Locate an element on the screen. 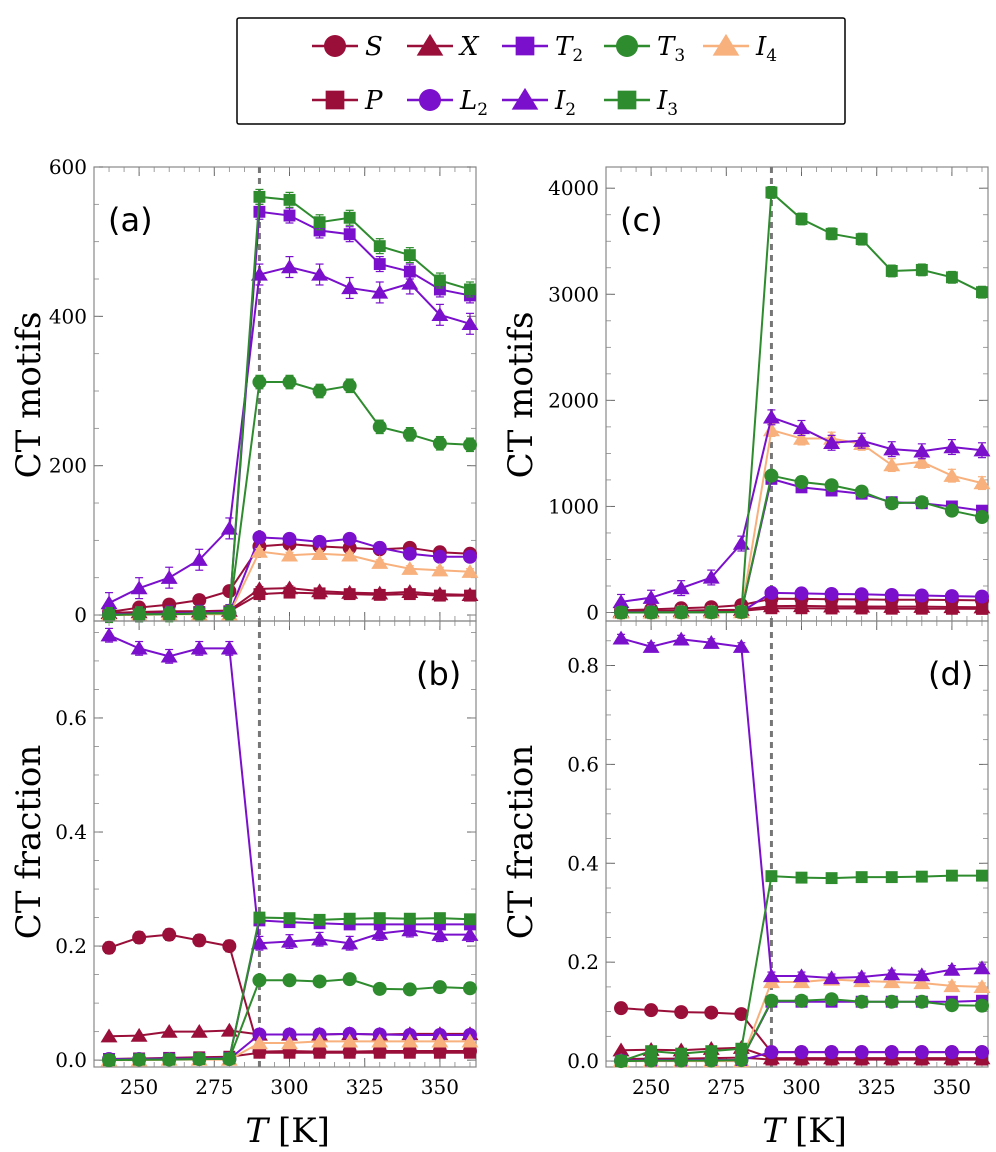  legend-label-sub: 3 is located at coordinates (679, 56).